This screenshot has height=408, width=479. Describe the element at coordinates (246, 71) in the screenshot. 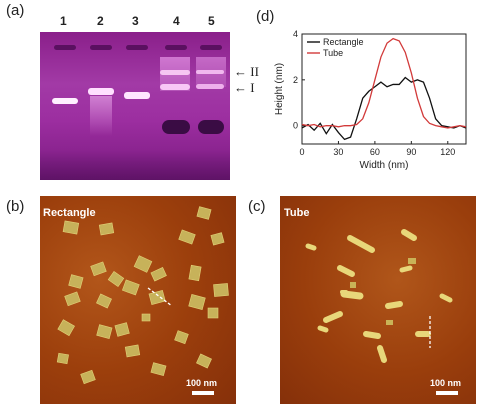

I see `band-ii-label: ← II` at that location.